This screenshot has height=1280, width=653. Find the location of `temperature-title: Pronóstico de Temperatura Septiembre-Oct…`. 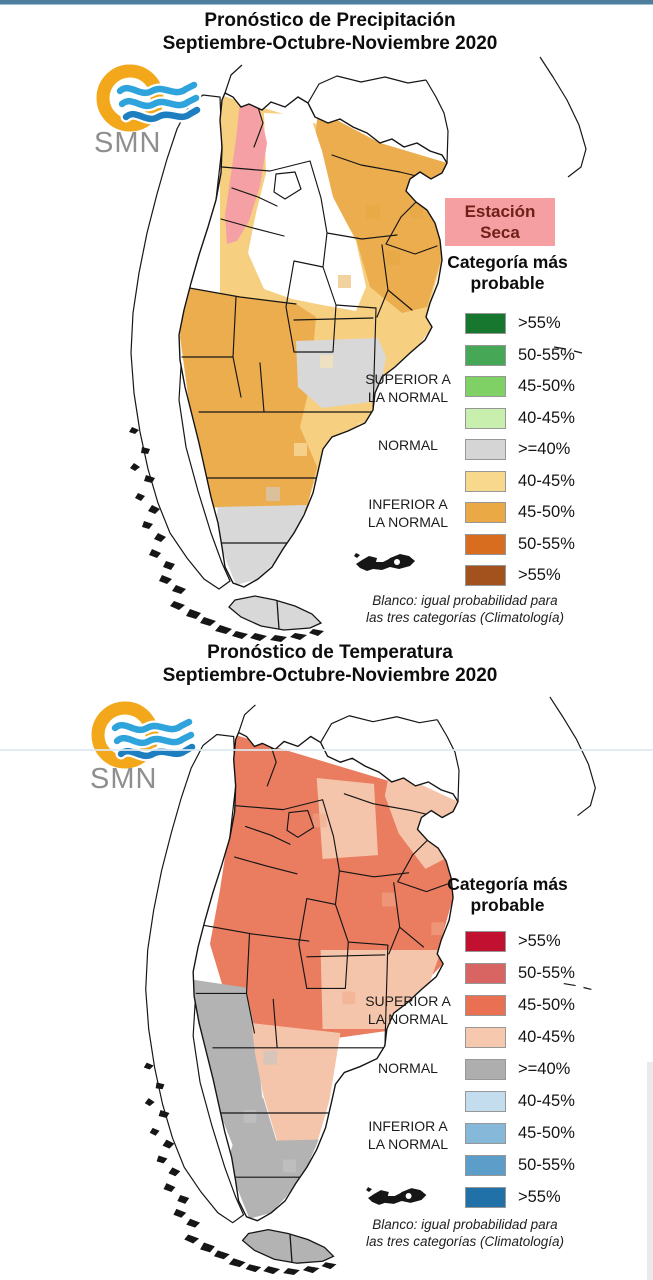

temperature-title: Pronóstico de Temperatura Septiembre-Oct… is located at coordinates (330, 664).